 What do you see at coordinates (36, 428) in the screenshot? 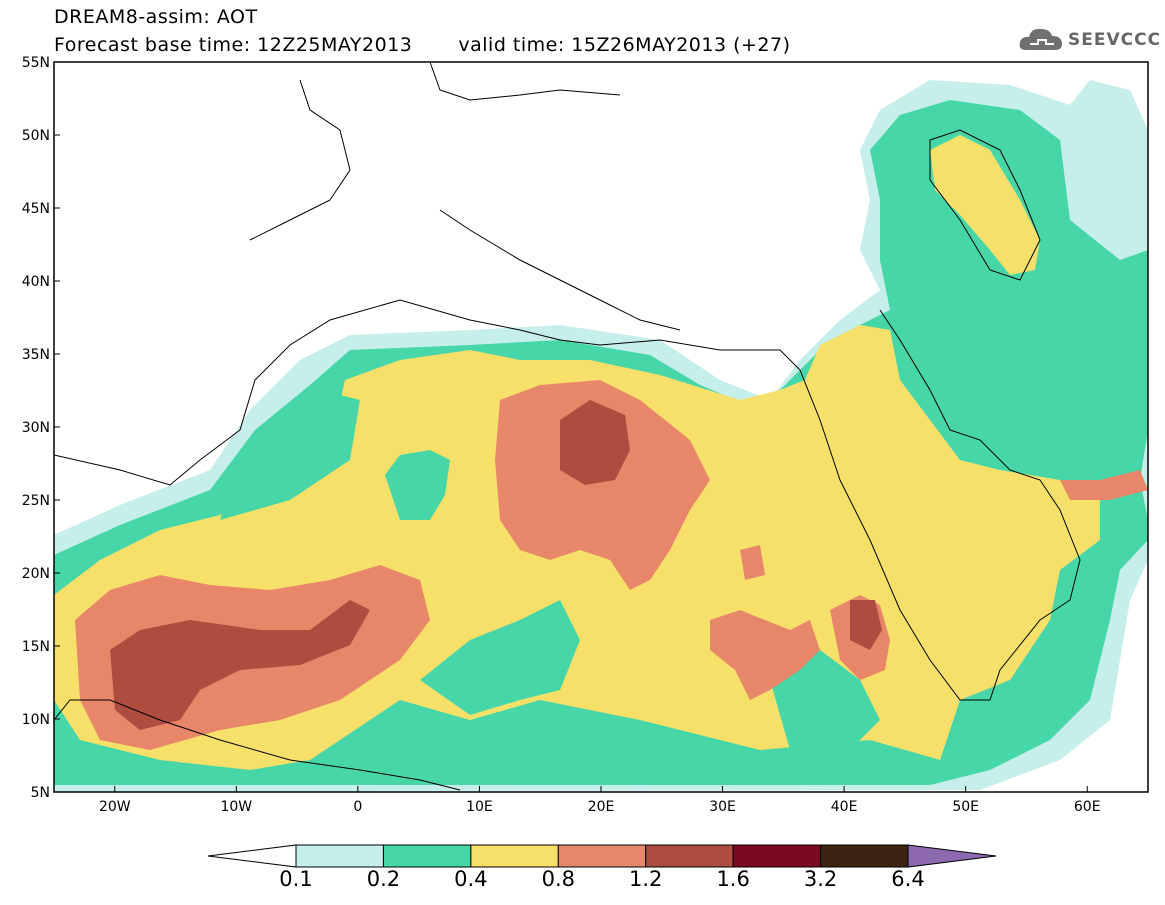
I see `lat-tick-label: 30N` at bounding box center [36, 428].